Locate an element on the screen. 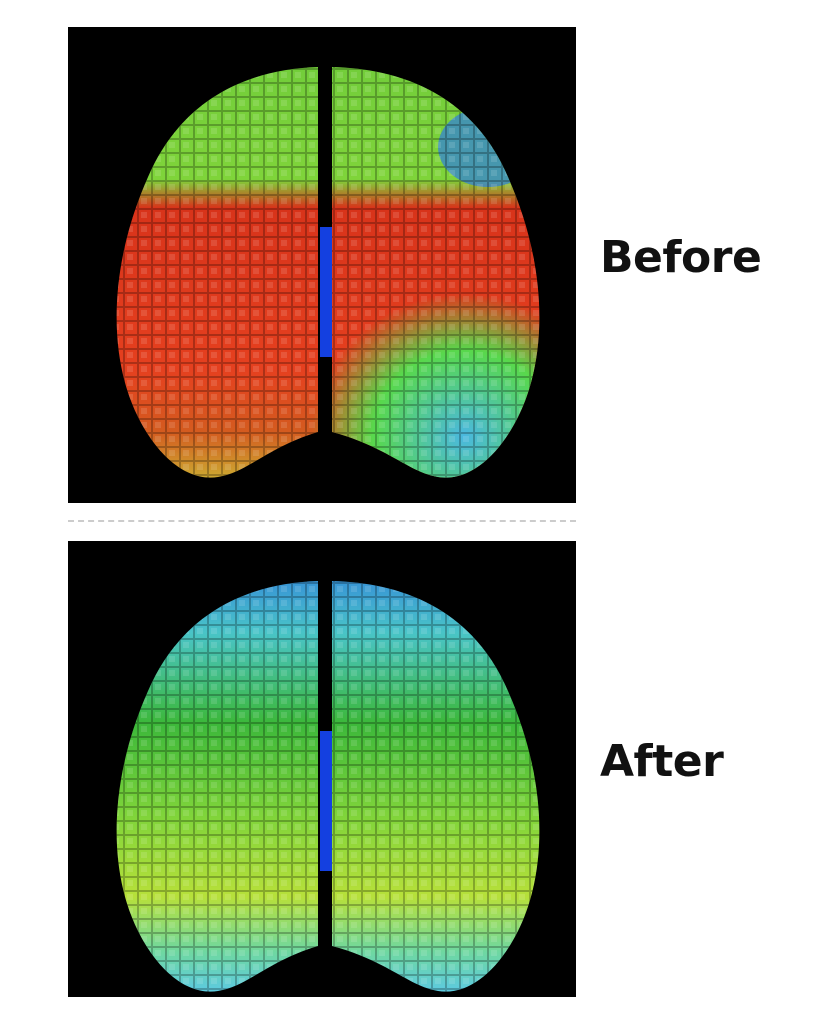  after-label: After is located at coordinates (662, 761).